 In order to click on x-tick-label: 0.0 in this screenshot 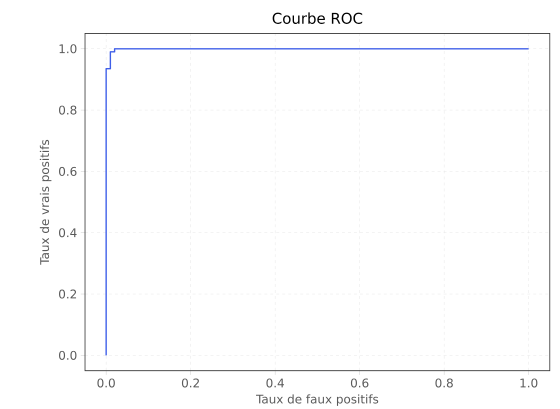, I will do `click(106, 383)`.